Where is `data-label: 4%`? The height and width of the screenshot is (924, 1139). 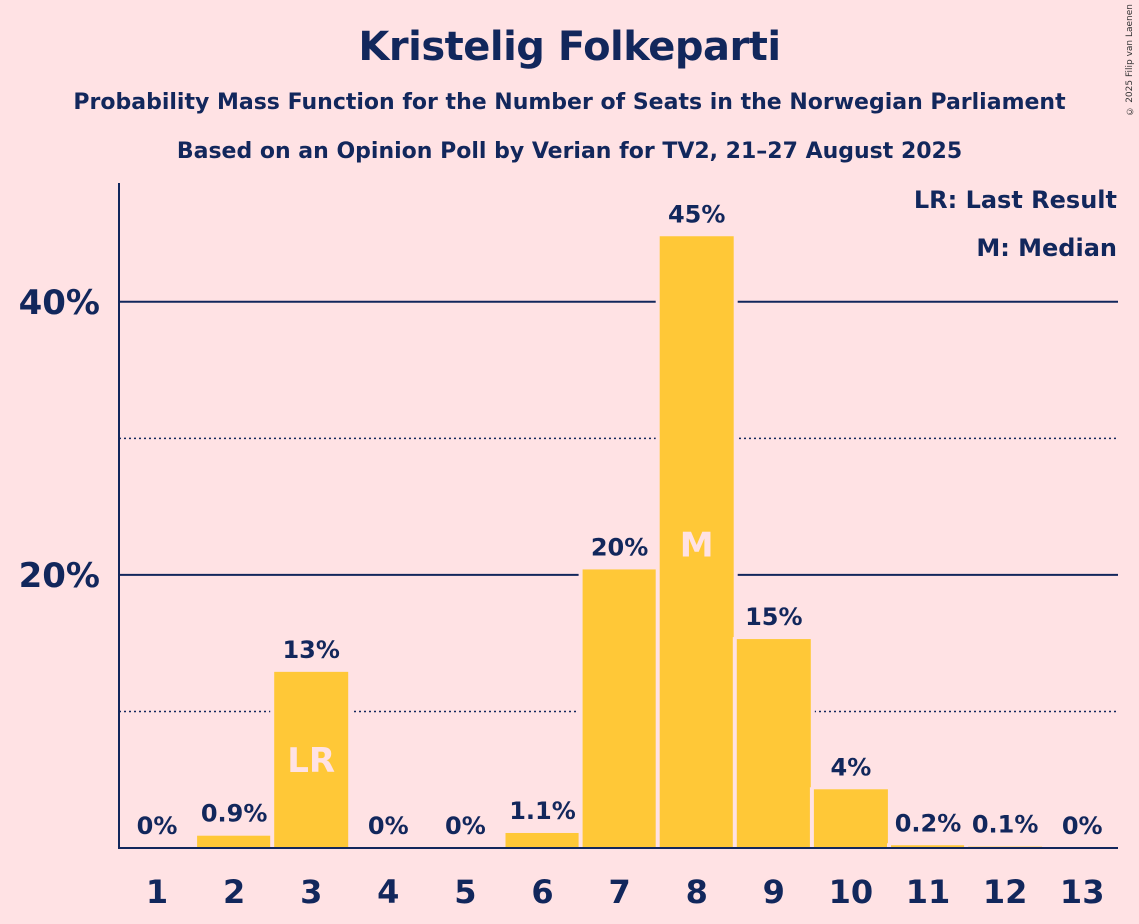
data-label: 4% is located at coordinates (851, 767).